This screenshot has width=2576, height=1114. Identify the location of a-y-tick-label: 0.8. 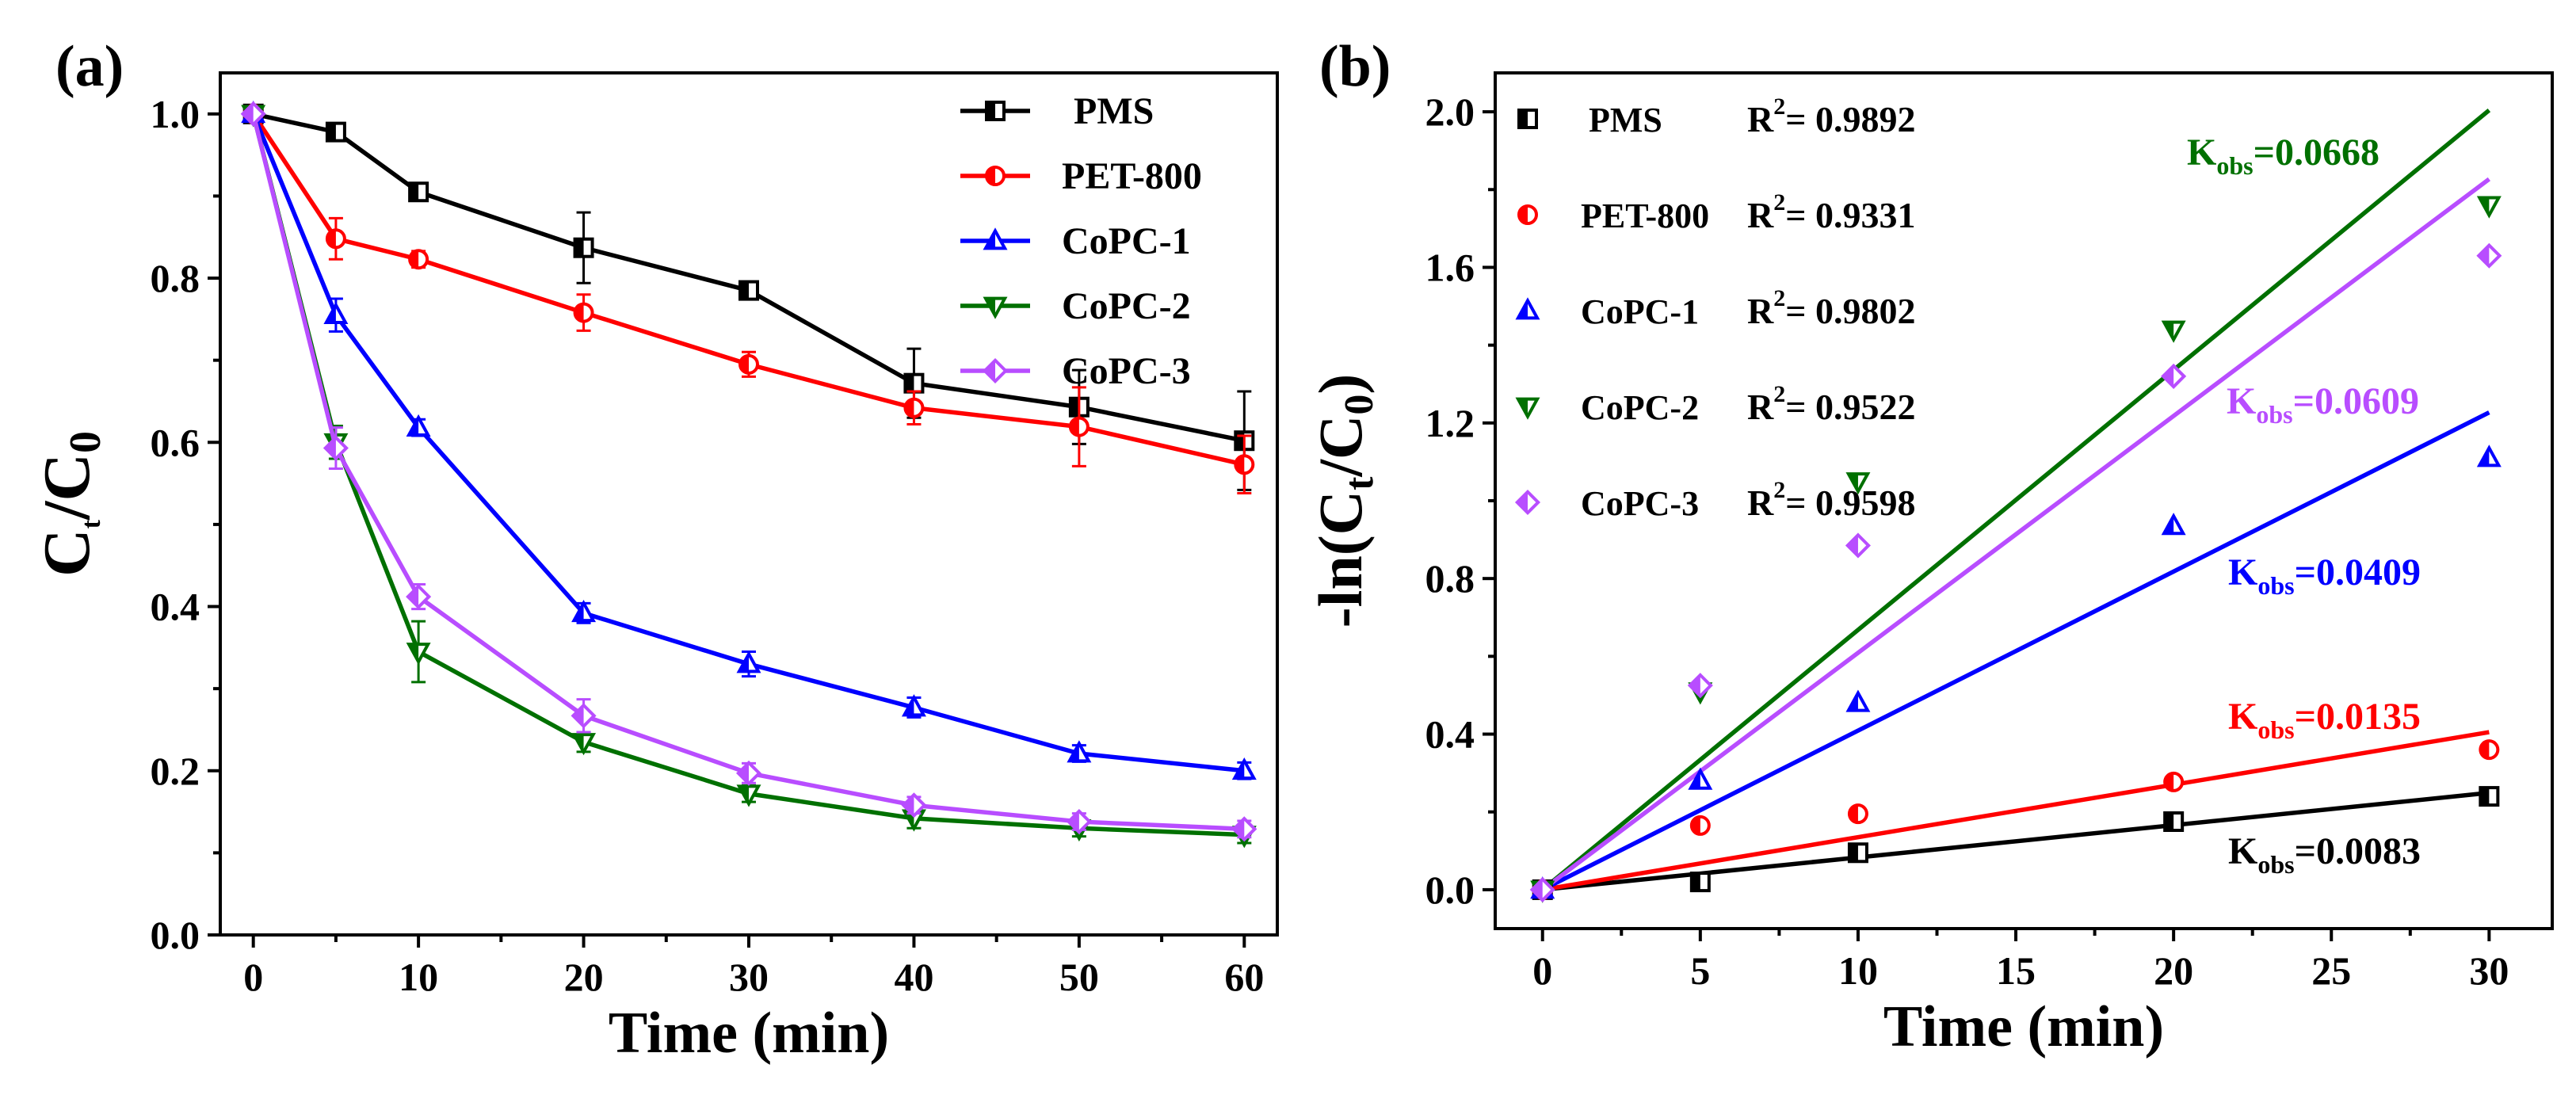
(175, 278).